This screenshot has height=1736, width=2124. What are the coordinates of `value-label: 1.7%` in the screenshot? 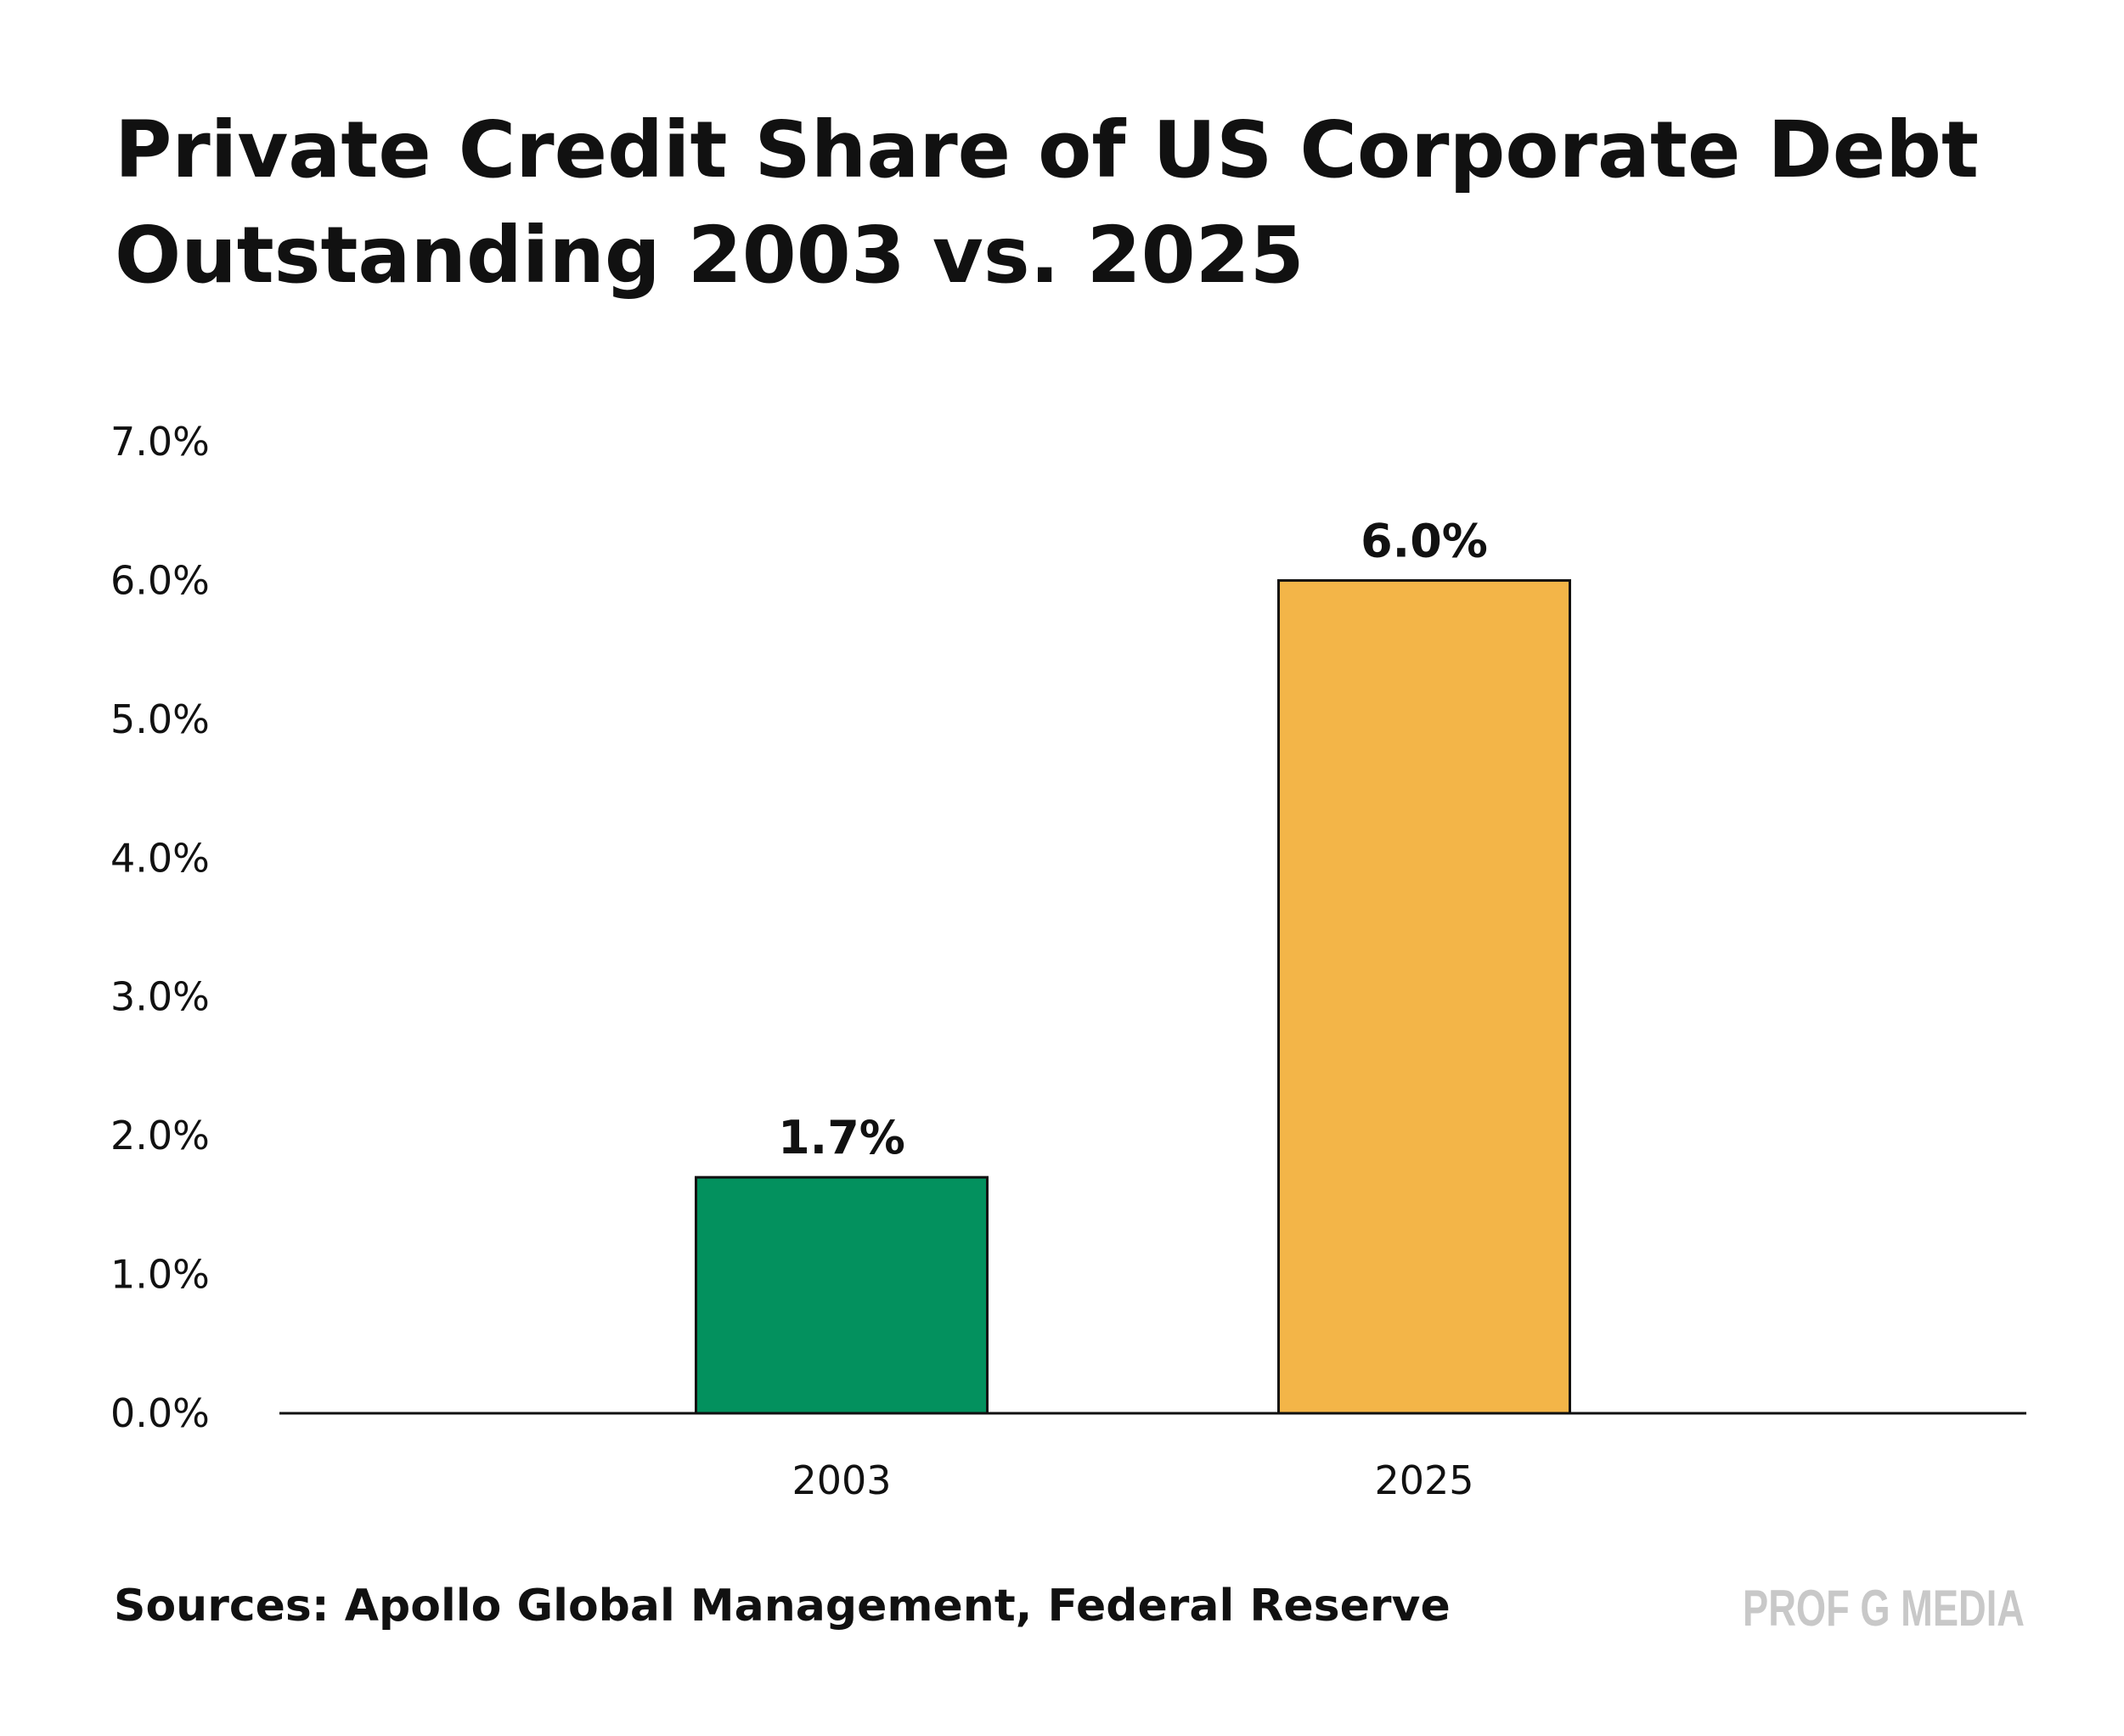 It's located at (841, 1137).